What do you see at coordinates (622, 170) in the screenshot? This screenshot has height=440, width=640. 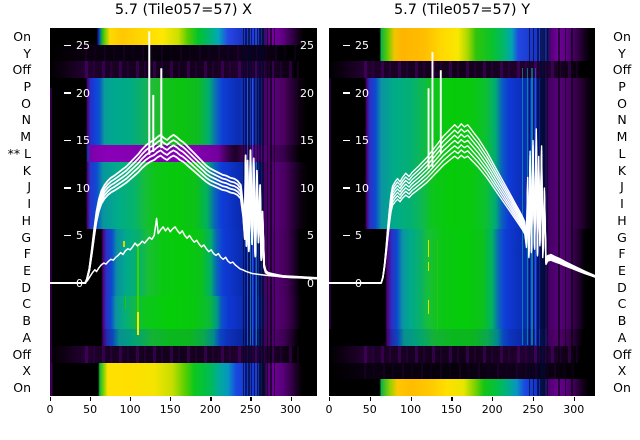 I see `row-label-right: K` at bounding box center [622, 170].